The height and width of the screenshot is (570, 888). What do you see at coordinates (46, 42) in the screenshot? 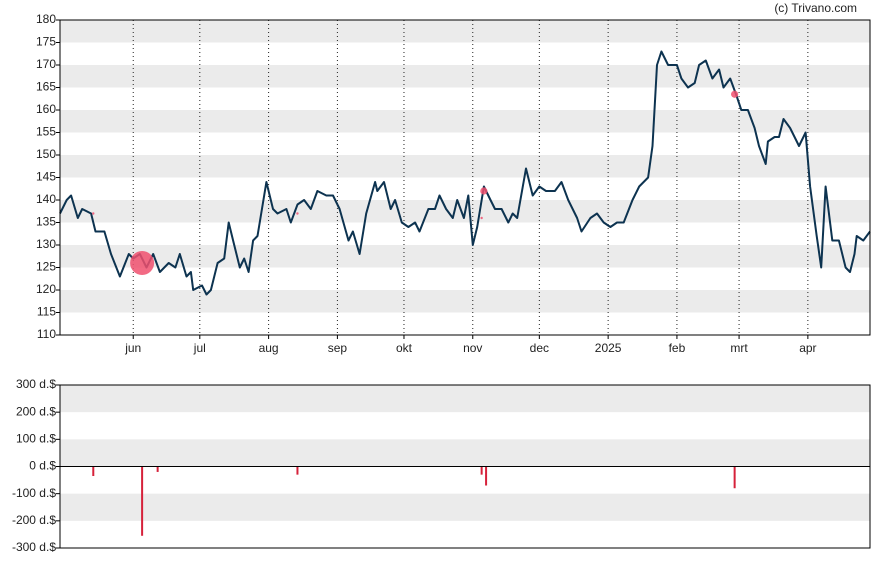
I see `y-tick-label: 175` at bounding box center [46, 42].